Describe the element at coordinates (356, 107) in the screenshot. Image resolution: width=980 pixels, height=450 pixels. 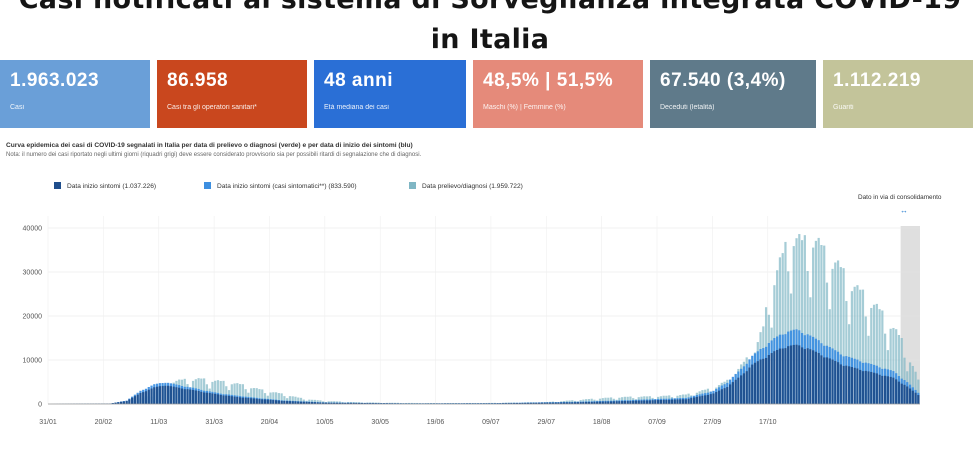
I see `kpi-label: Età mediana dei casi` at that location.